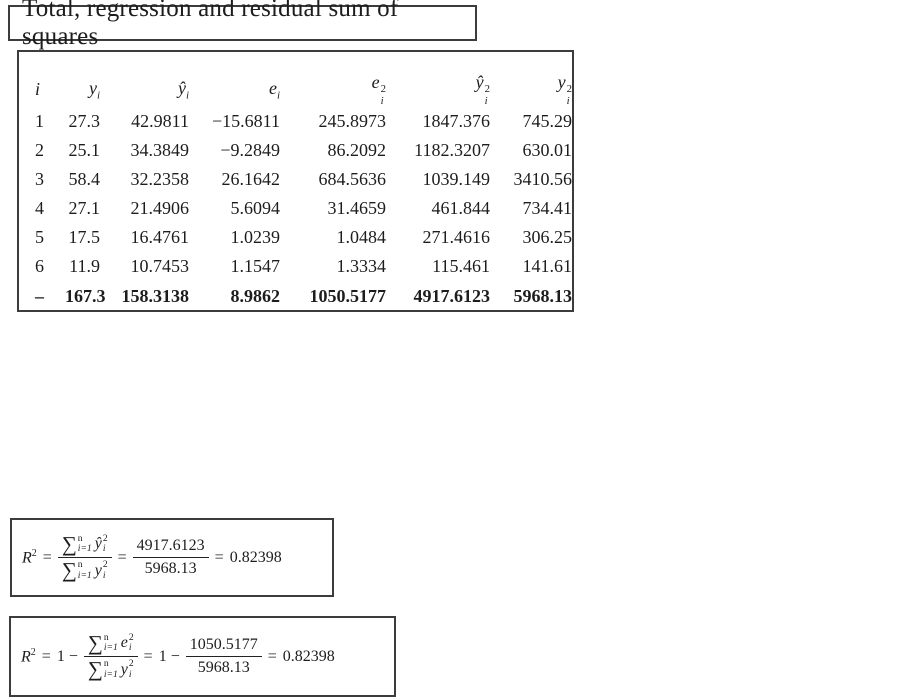  Describe the element at coordinates (84, 266) in the screenshot. I see `cell-y: 11.9` at that location.